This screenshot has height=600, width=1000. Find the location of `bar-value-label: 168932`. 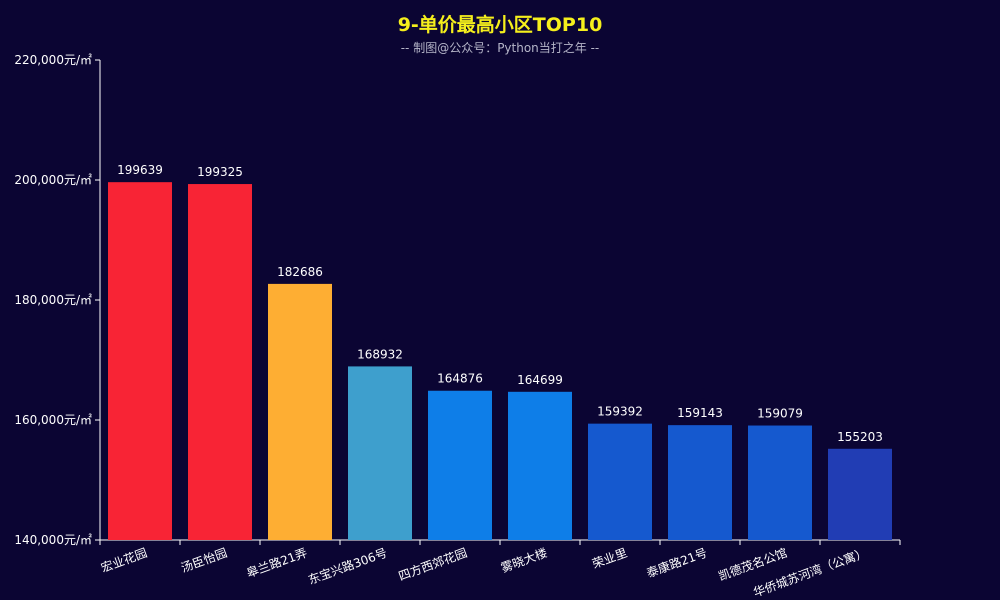

bar-value-label: 168932 is located at coordinates (380, 354).